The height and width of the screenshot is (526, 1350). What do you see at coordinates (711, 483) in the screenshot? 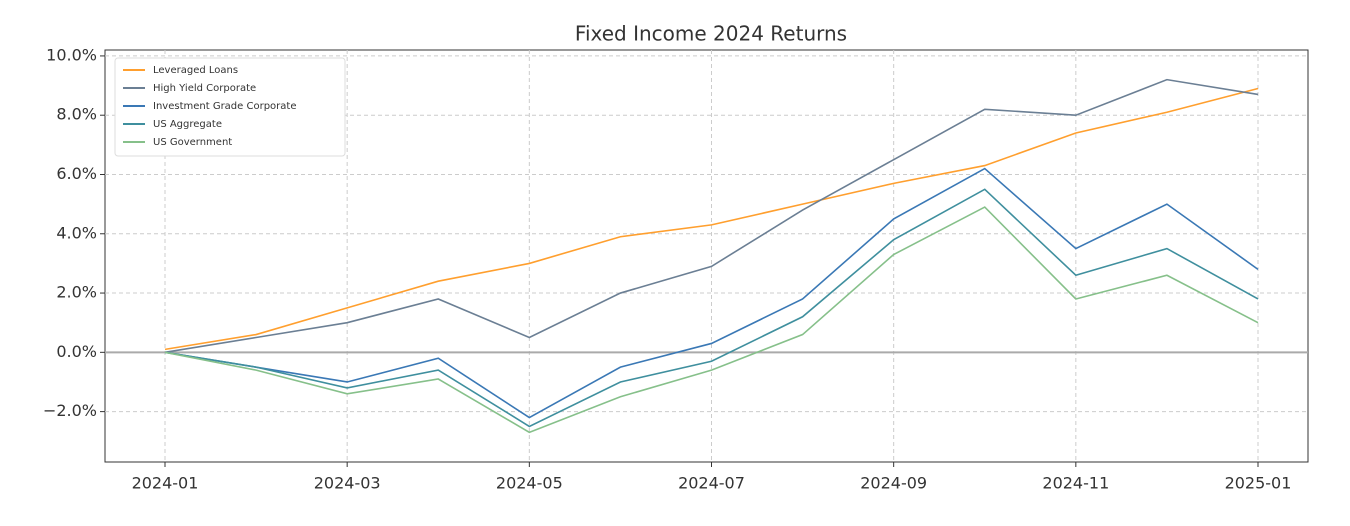
I see `x-tick-label: 2024-07` at bounding box center [711, 483].